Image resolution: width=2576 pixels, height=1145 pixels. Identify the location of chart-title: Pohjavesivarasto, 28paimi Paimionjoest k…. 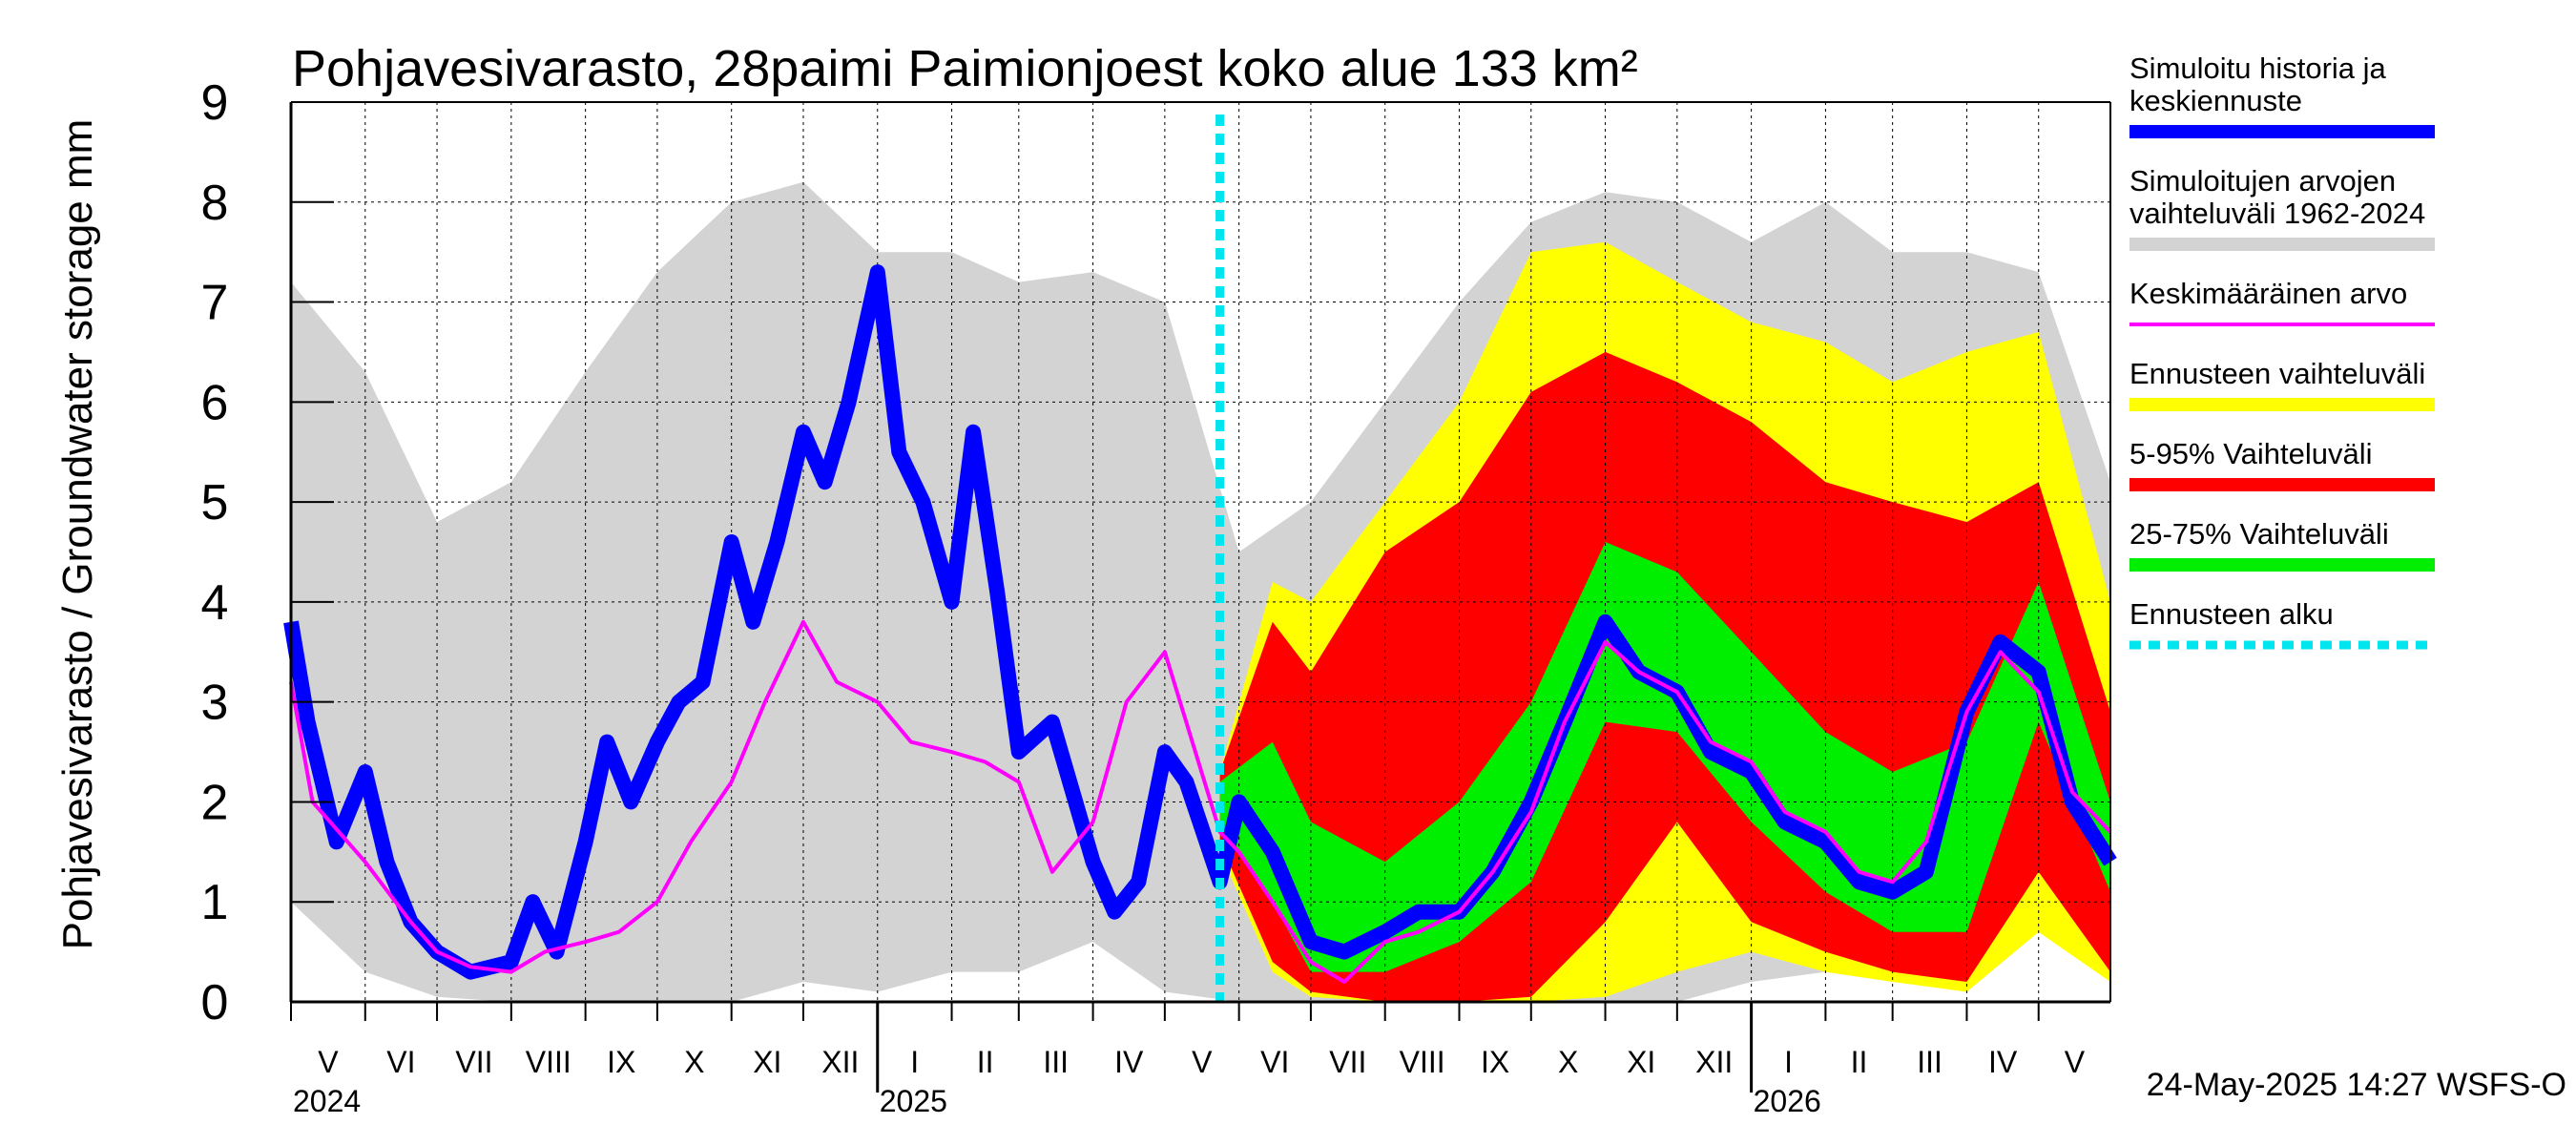
(965, 69).